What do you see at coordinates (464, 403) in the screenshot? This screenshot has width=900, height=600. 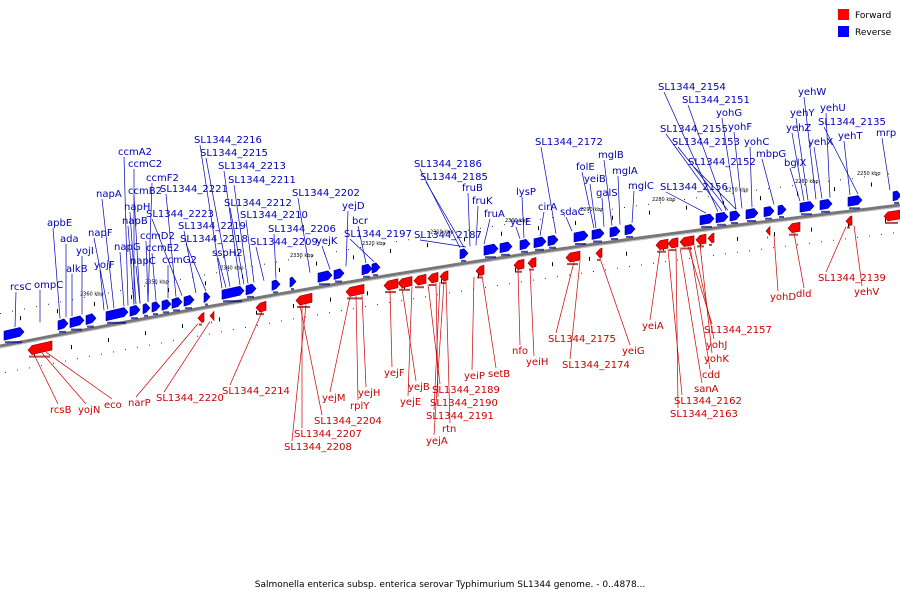 I see `forward-gene-label: SL1344_2190` at bounding box center [464, 403].